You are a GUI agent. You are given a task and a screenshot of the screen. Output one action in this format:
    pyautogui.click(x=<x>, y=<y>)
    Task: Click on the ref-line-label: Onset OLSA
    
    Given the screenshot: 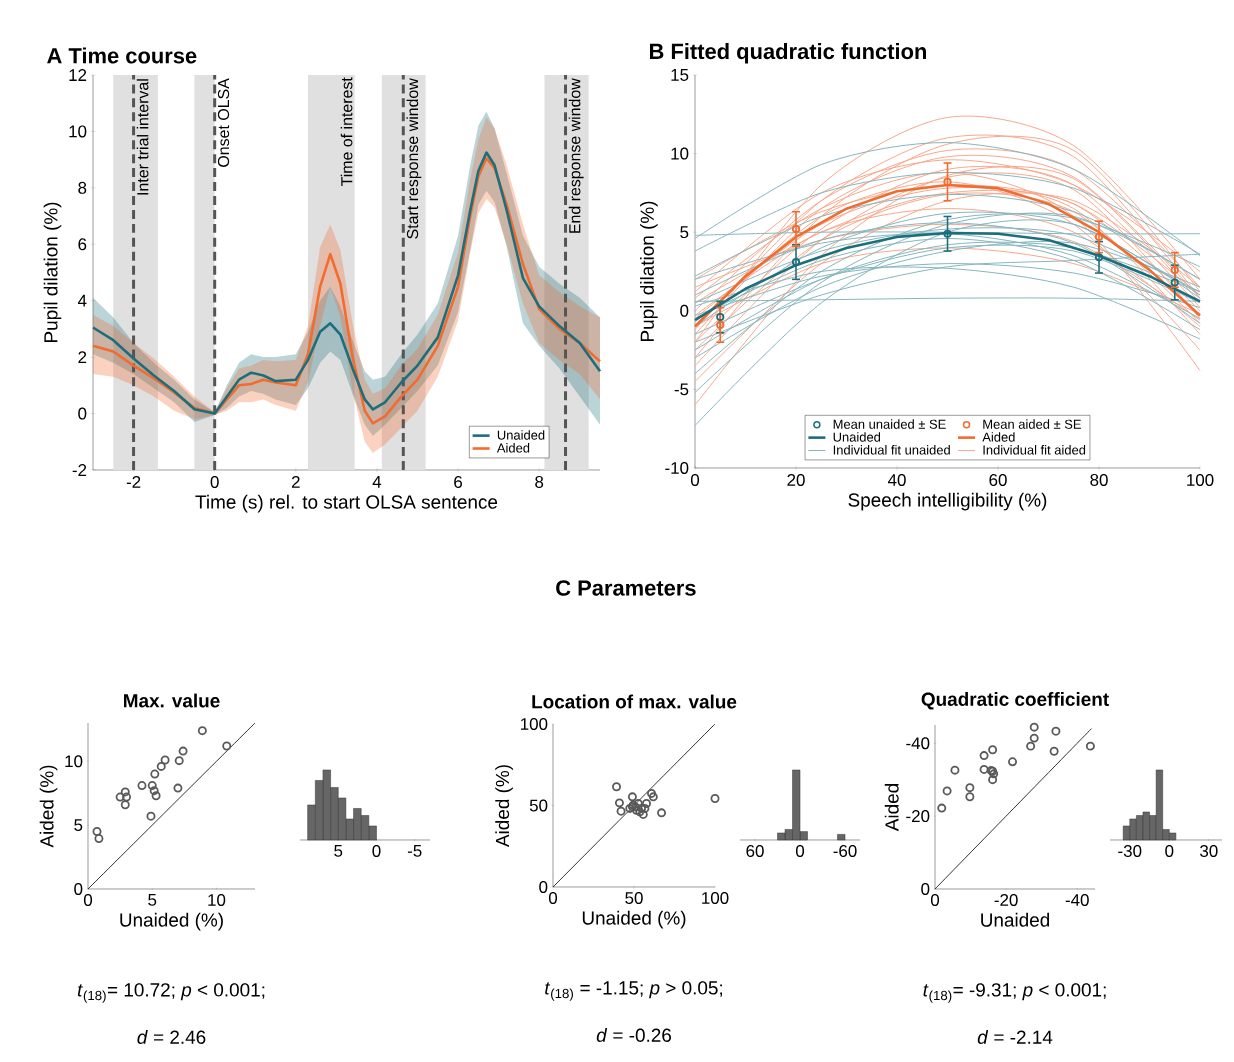 What is the action you would take?
    pyautogui.click(x=223, y=122)
    